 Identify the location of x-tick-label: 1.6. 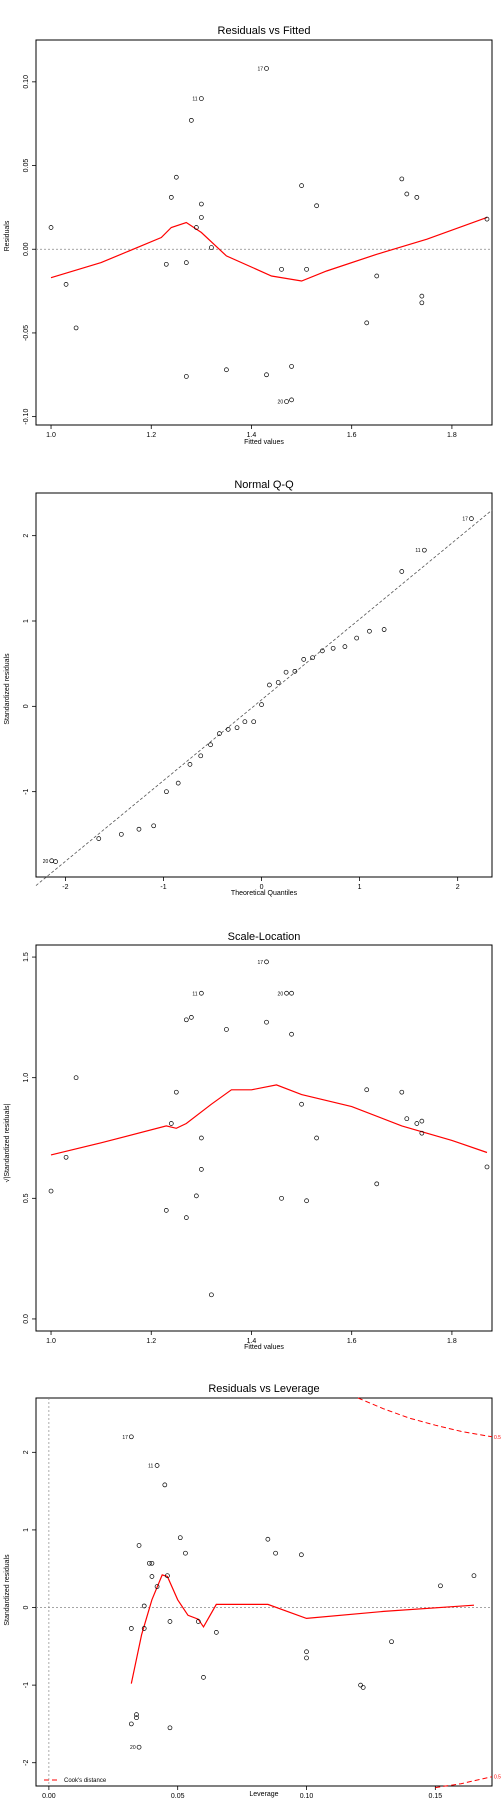
(352, 435).